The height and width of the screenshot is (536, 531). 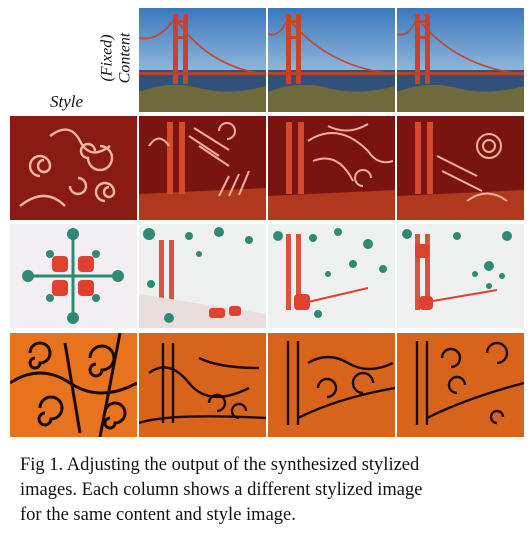 What do you see at coordinates (158, 515) in the screenshot?
I see `caption-line-3: for the same content and style image.` at bounding box center [158, 515].